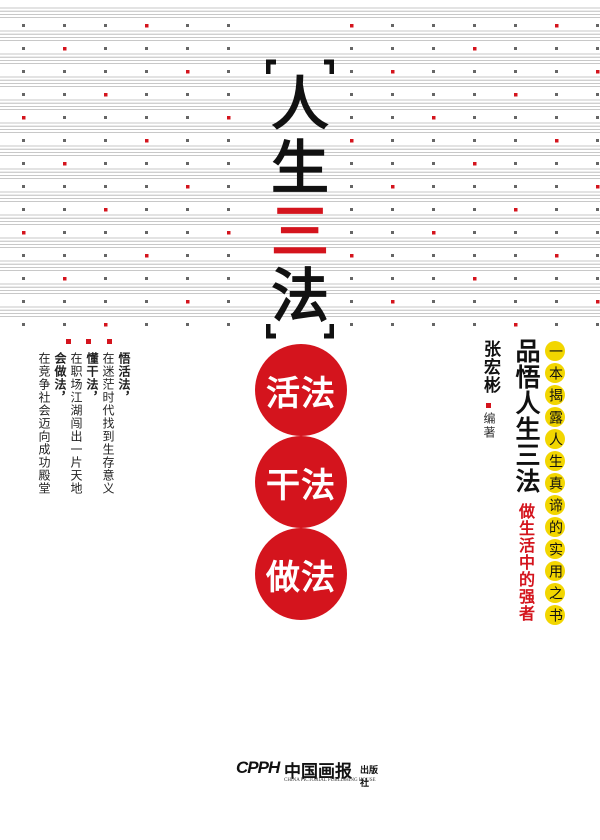 Image resolution: width=600 pixels, height=840 pixels. Describe the element at coordinates (124, 378) in the screenshot. I see `left-text-col1: 悟活法，` at that location.